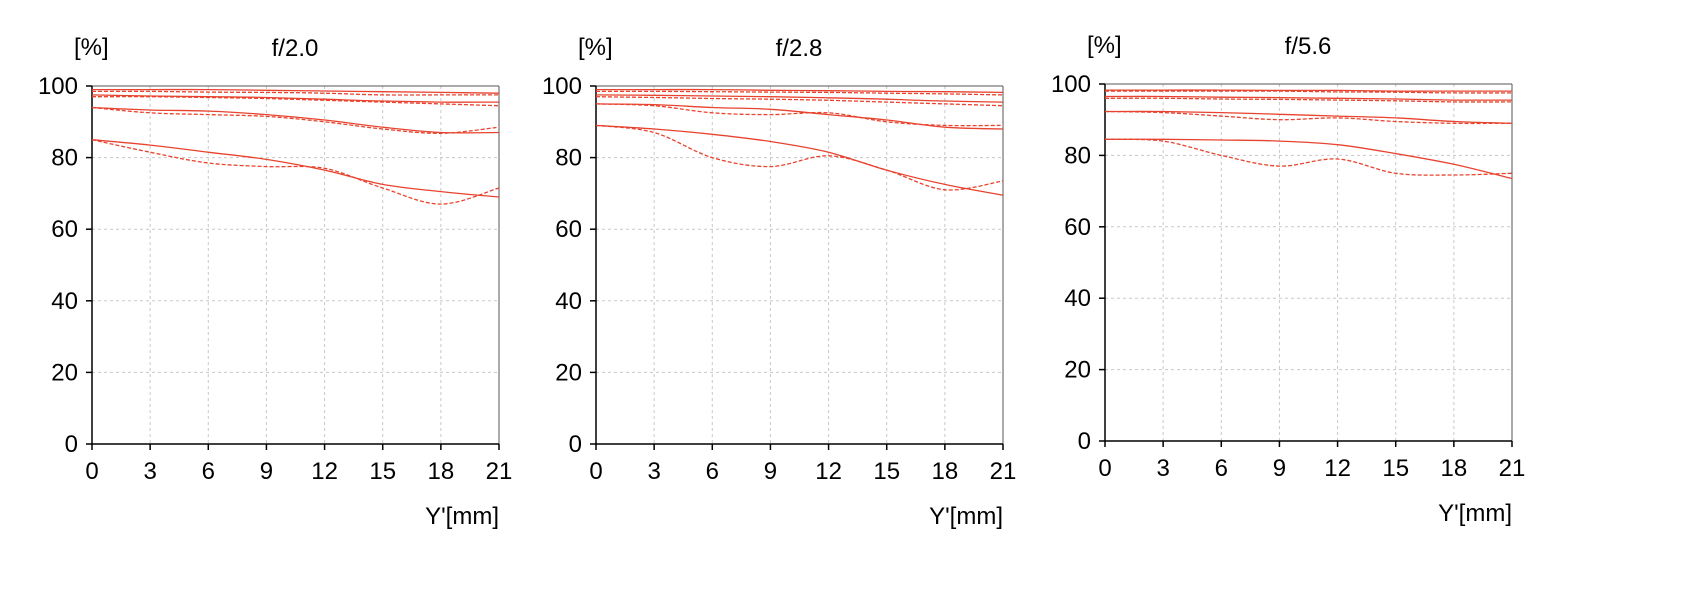 The width and height of the screenshot is (1696, 590). I want to click on chart-title: f/5.6, so click(1308, 46).